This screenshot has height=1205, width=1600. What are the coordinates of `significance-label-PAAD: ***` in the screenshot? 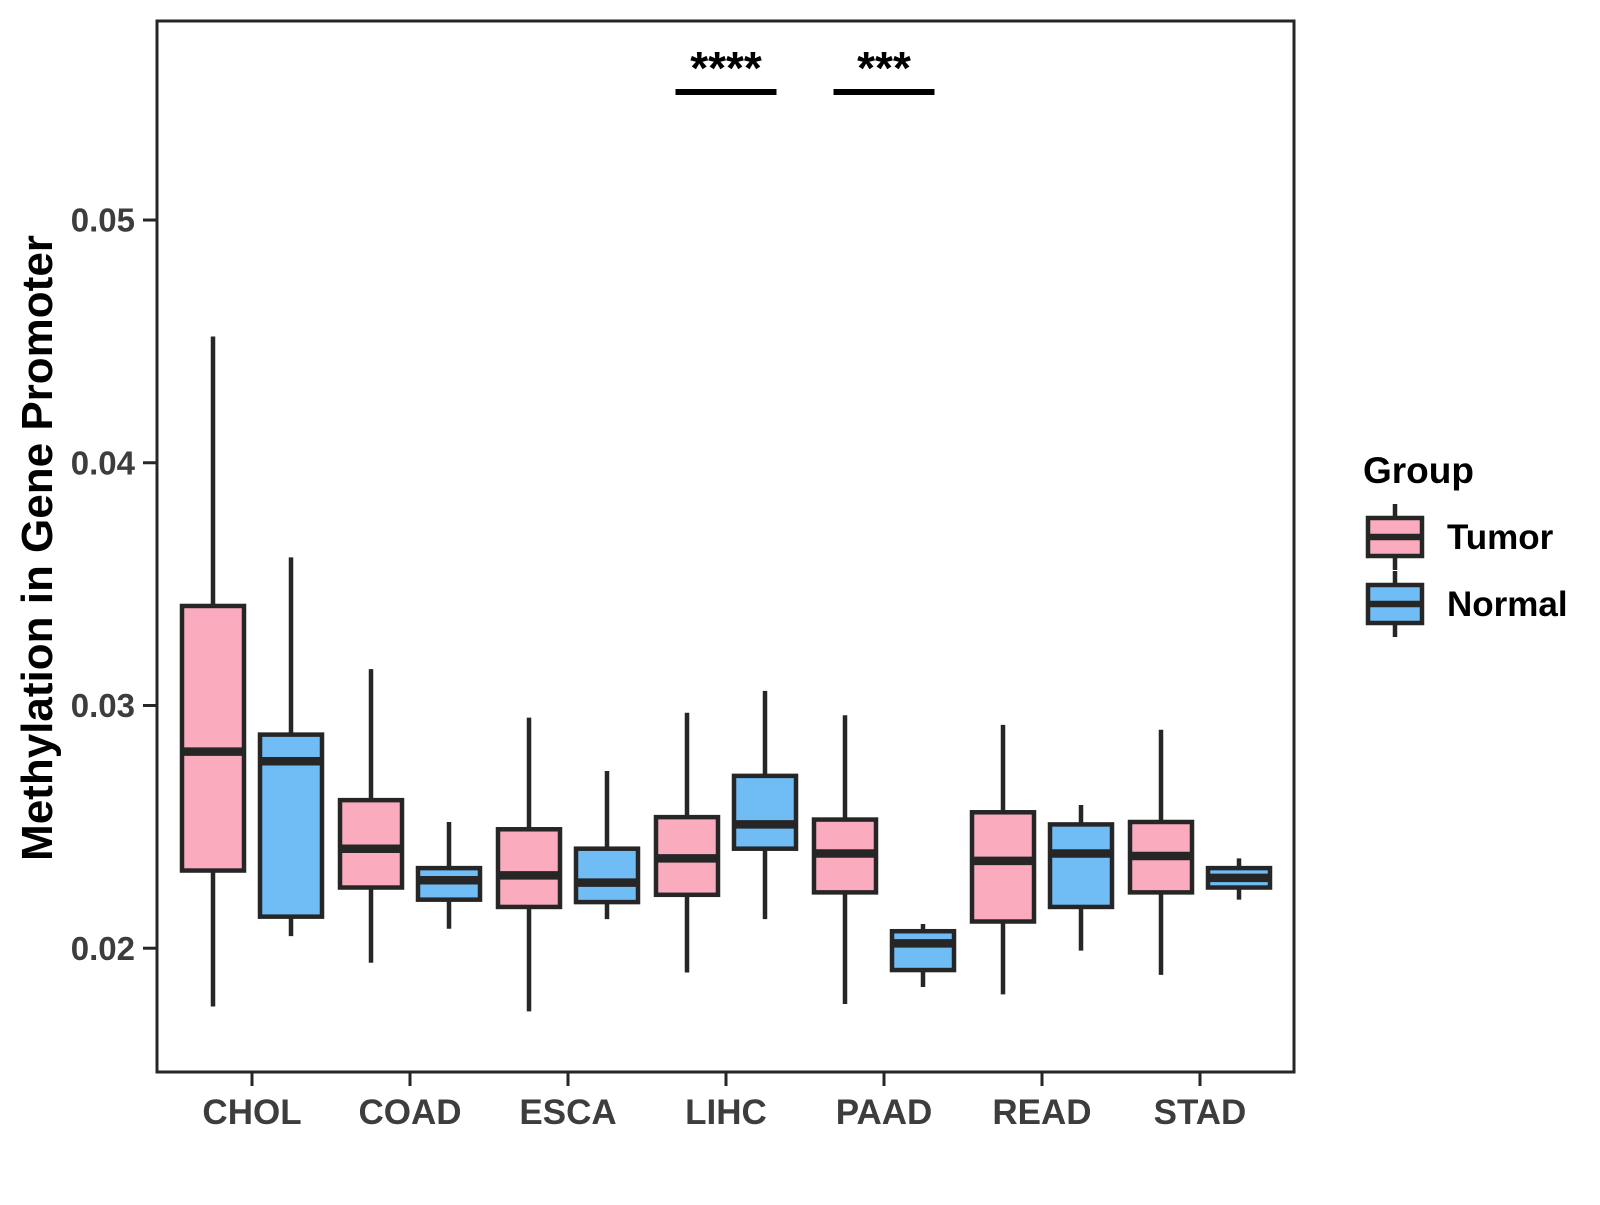 It's located at (884, 68).